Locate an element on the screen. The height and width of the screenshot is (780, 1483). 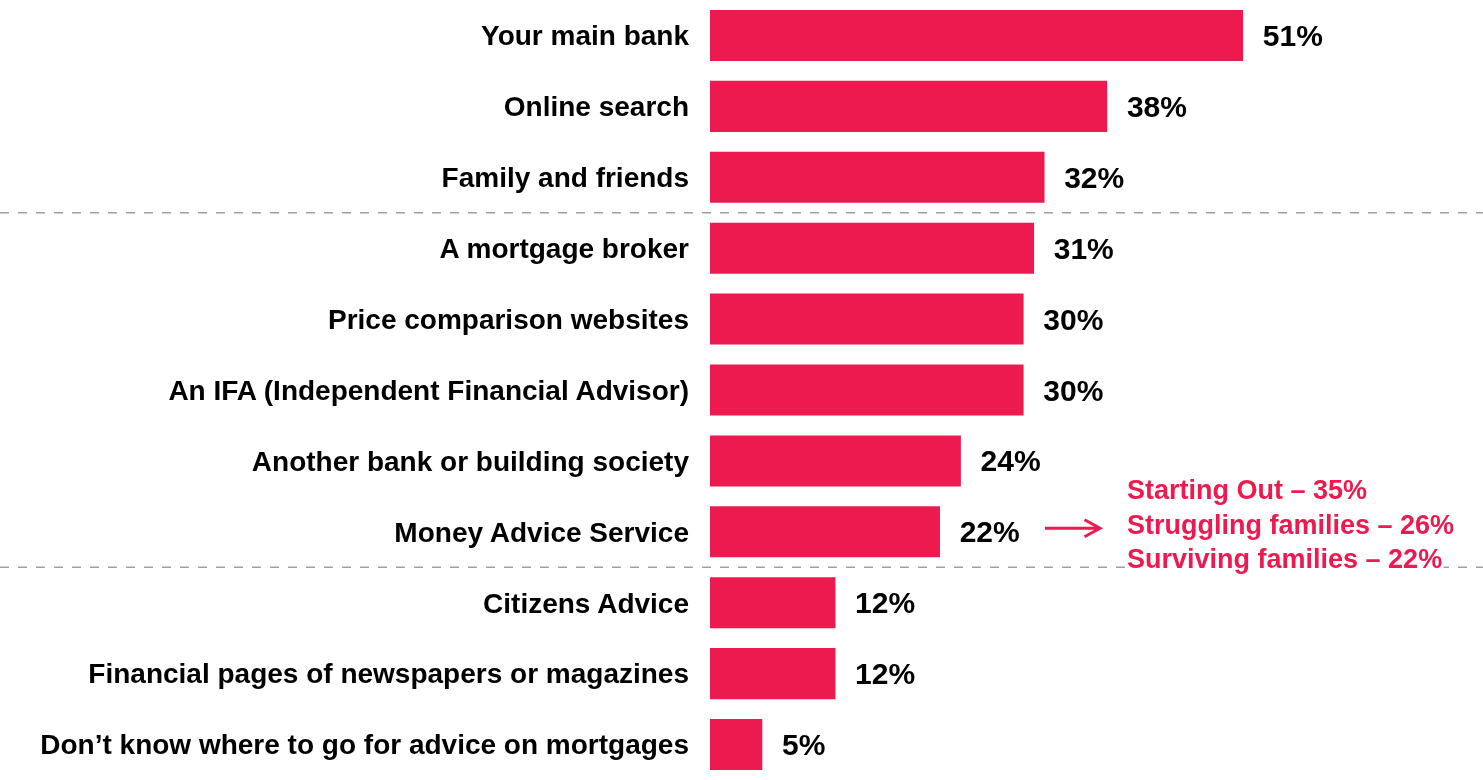
data-label: 31% is located at coordinates (1083, 248).